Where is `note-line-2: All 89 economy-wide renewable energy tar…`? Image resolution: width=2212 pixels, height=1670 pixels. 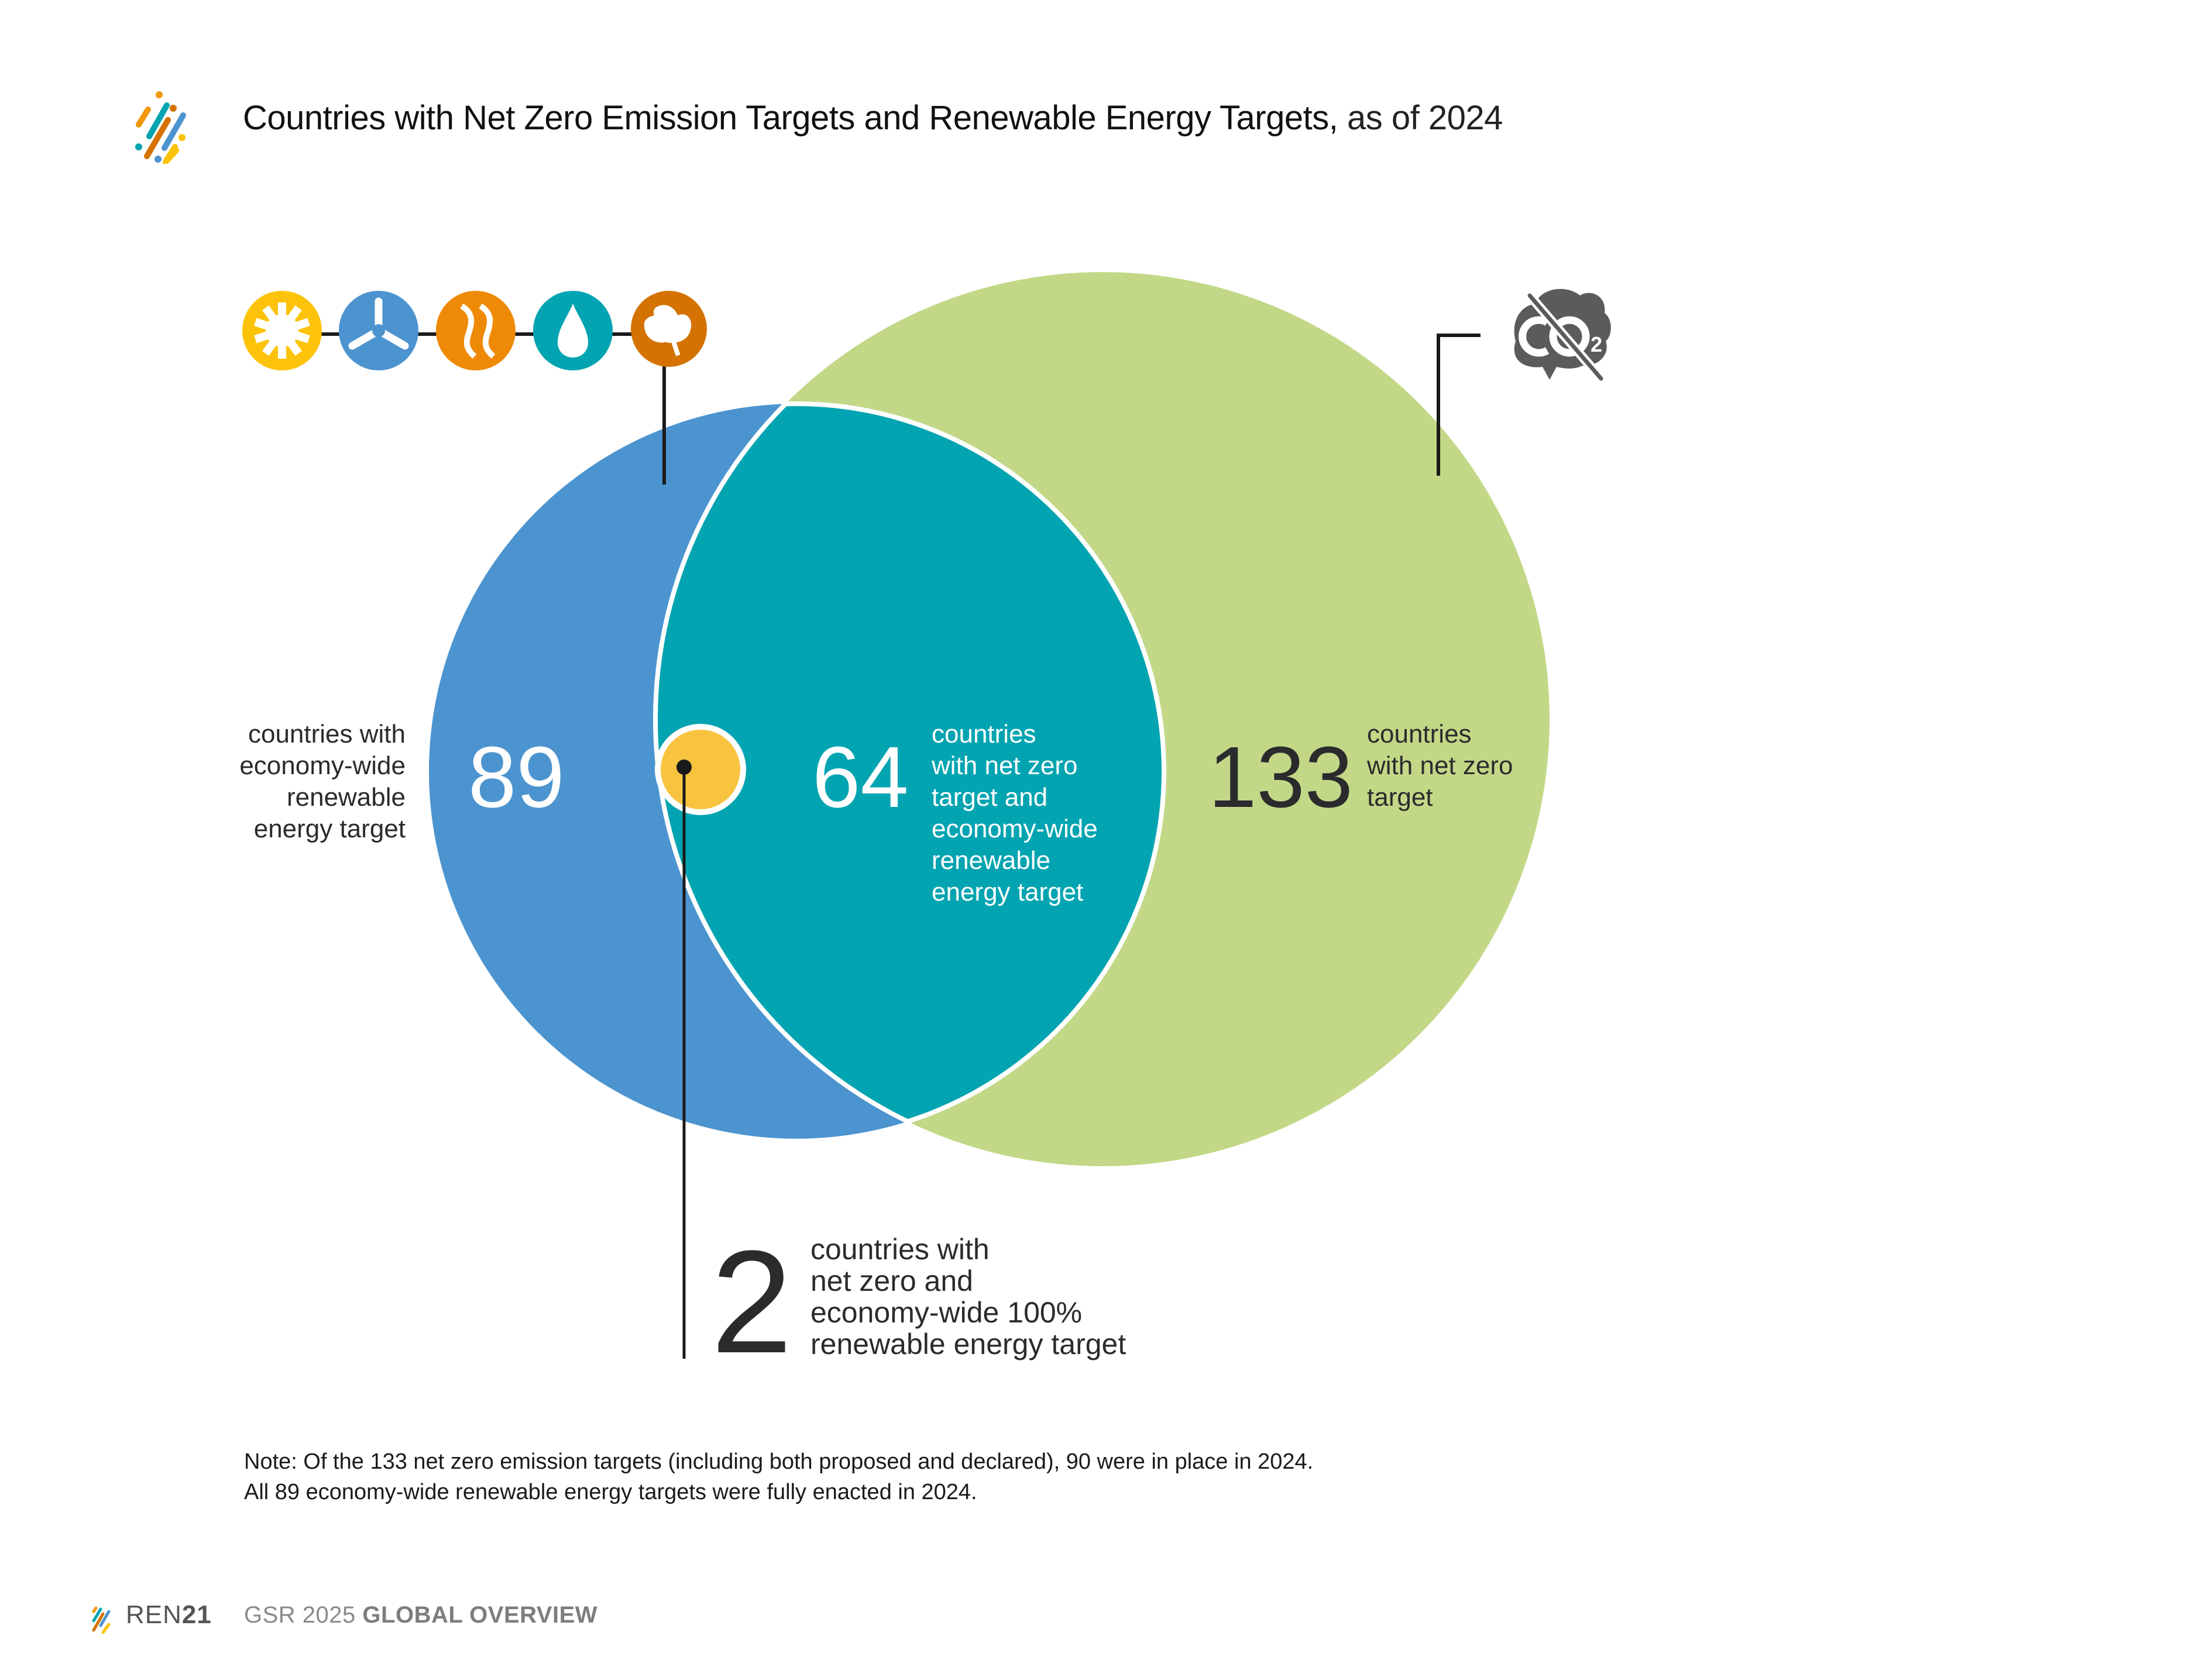 note-line-2: All 89 economy-wide renewable energy tar… is located at coordinates (610, 1492).